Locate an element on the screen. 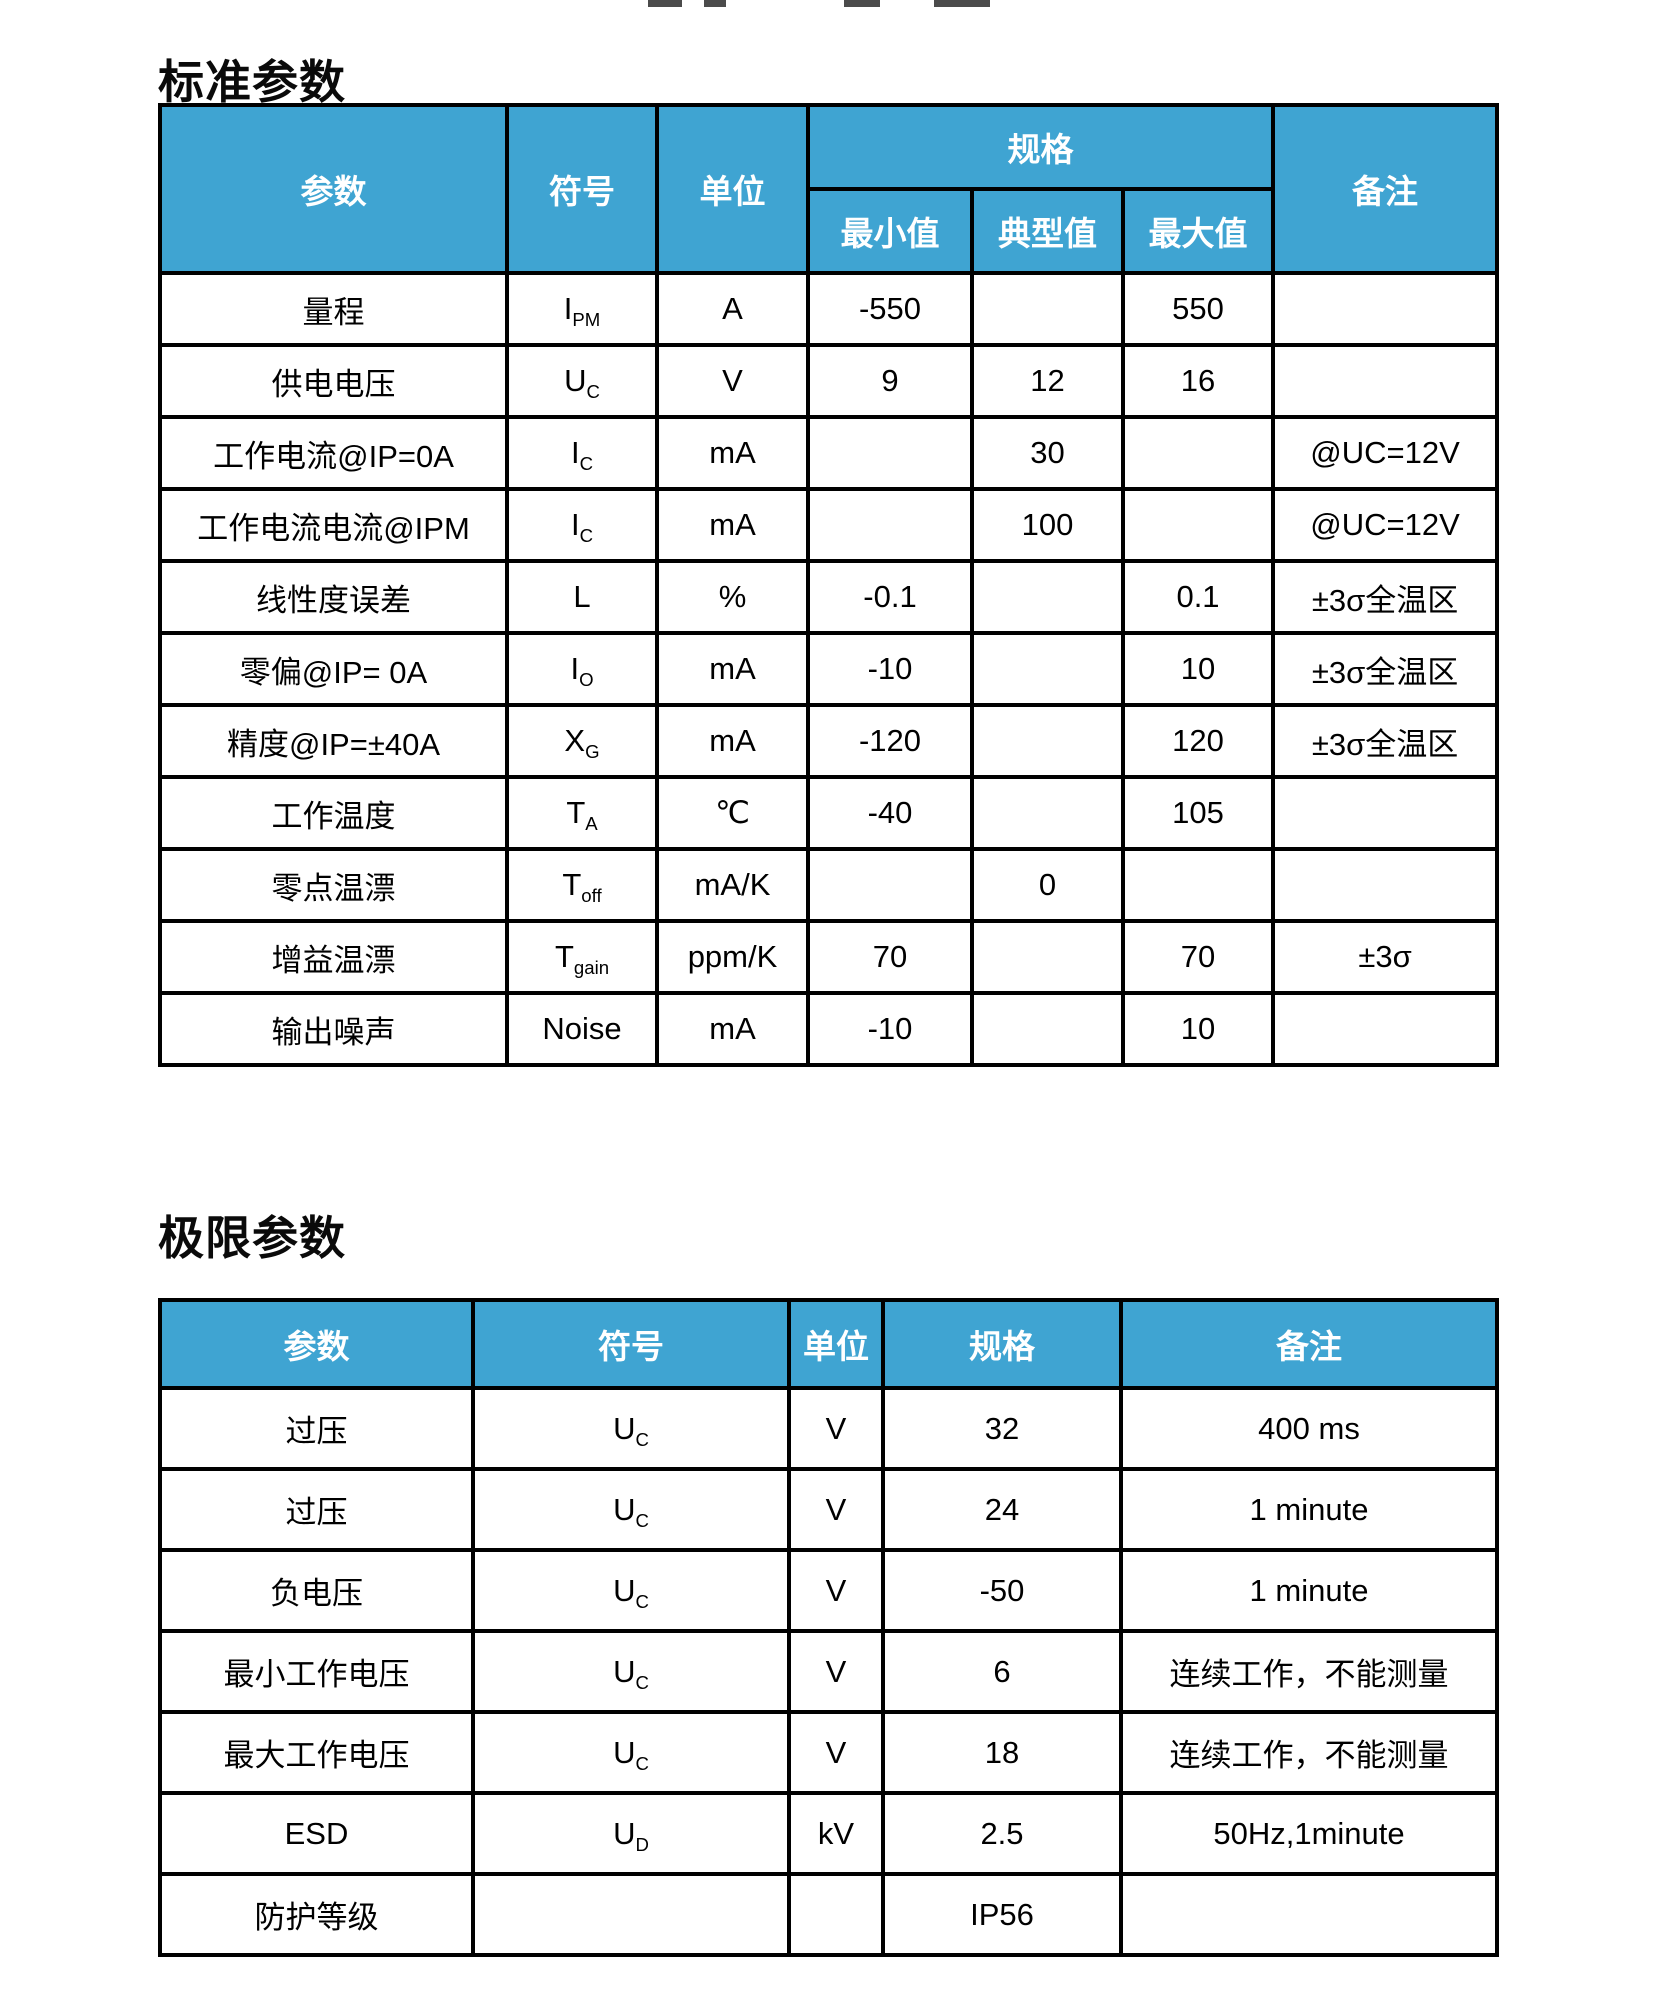 Image resolution: width=1653 pixels, height=2007 pixels. table-row: 防护等级 IP56 is located at coordinates (828, 1914).